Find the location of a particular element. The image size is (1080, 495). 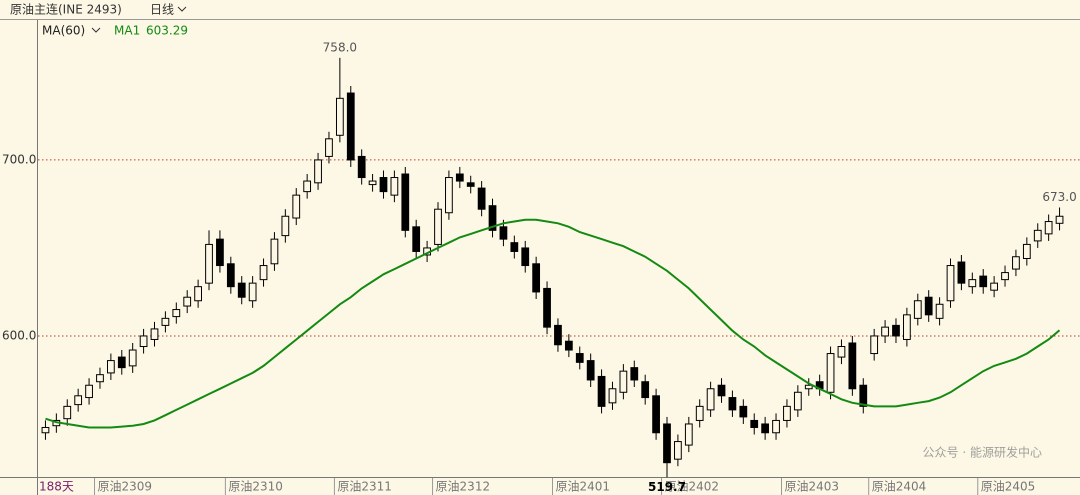

indicator: MA(60) is located at coordinates (63, 31).